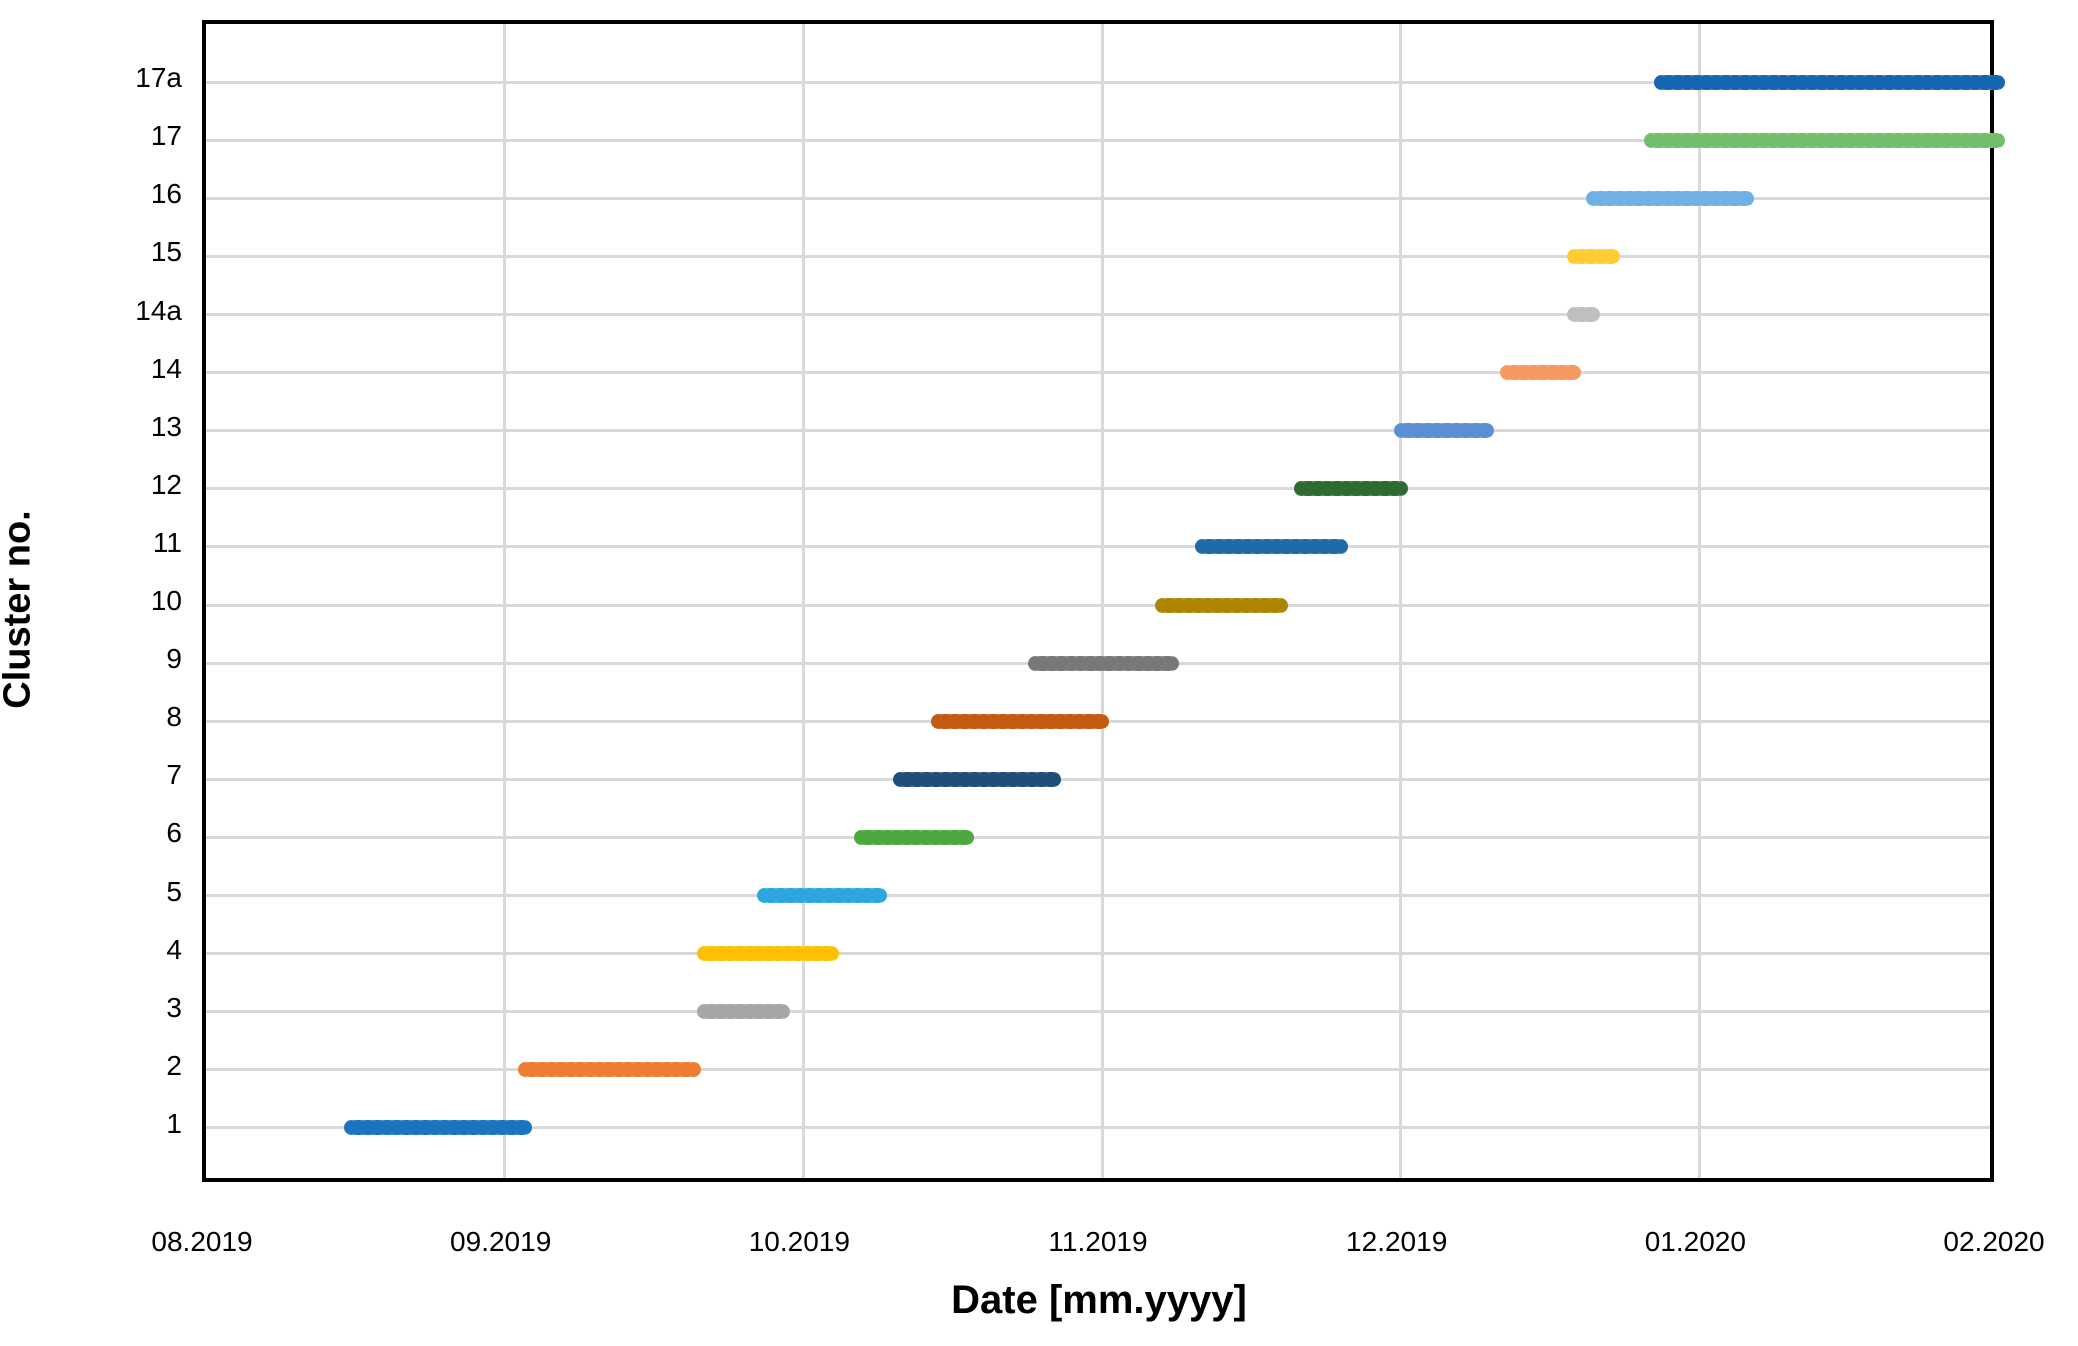 This screenshot has width=2078, height=1346. What do you see at coordinates (166, 194) in the screenshot?
I see `y-tick-label-16: 16` at bounding box center [166, 194].